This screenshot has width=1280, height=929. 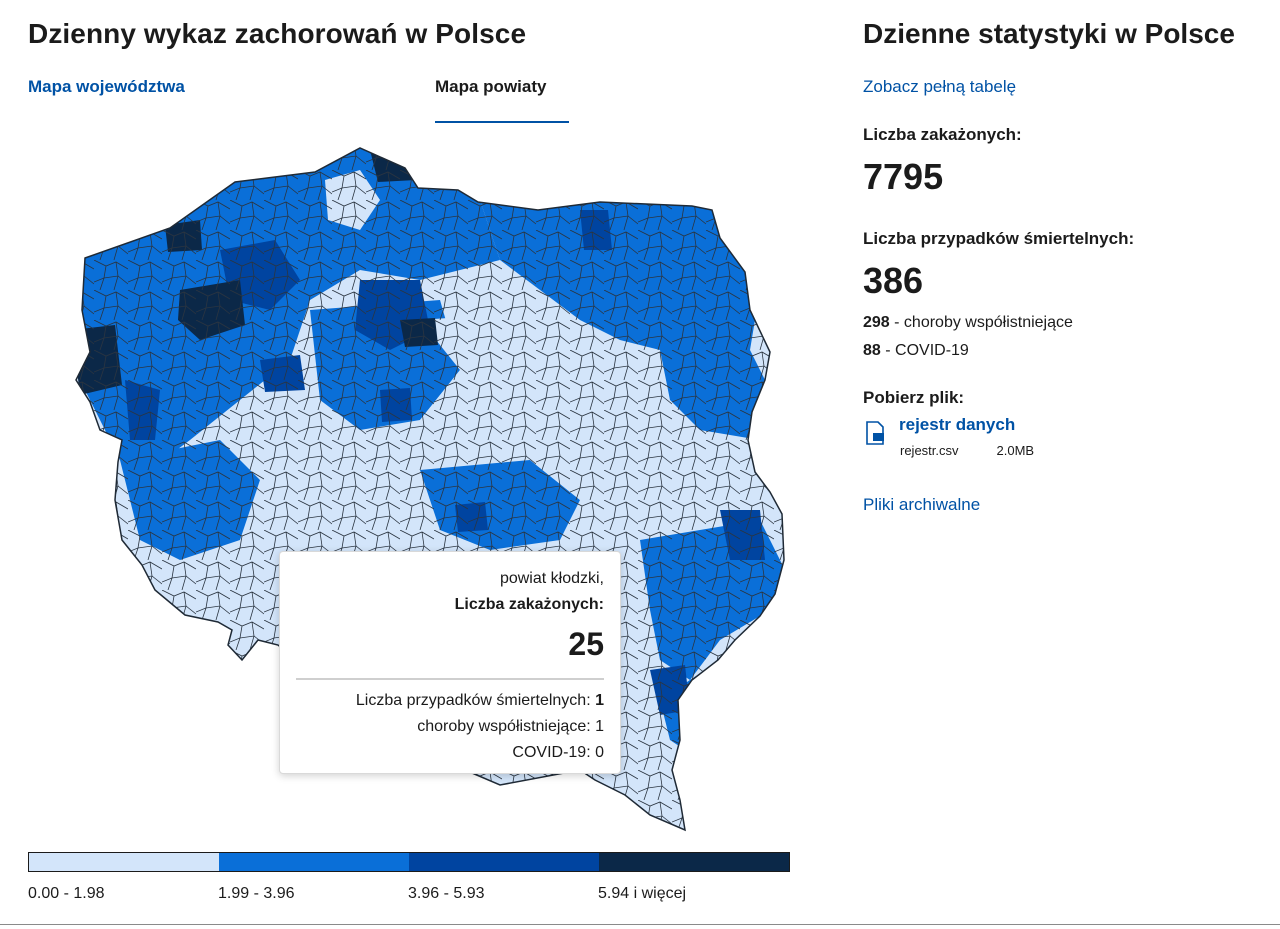 I want to click on legend-label-4: 5.94 i więcej, so click(x=642, y=893).